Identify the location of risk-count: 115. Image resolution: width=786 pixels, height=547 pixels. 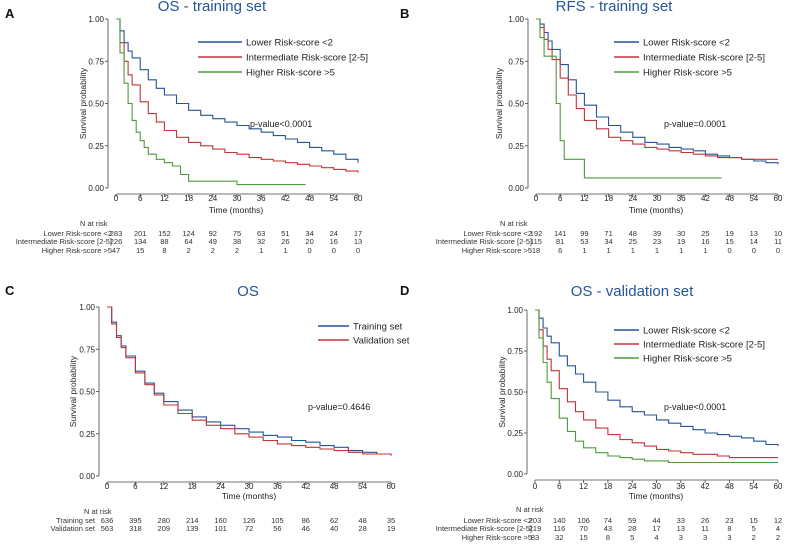
(536, 241).